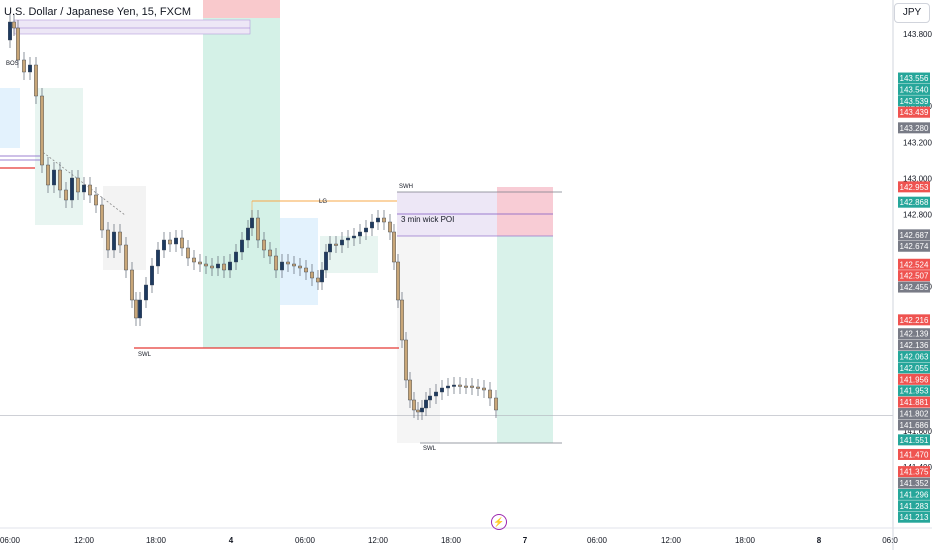 The width and height of the screenshot is (932, 550). What do you see at coordinates (499, 522) in the screenshot?
I see `lightning-icon: ⚡` at bounding box center [499, 522].